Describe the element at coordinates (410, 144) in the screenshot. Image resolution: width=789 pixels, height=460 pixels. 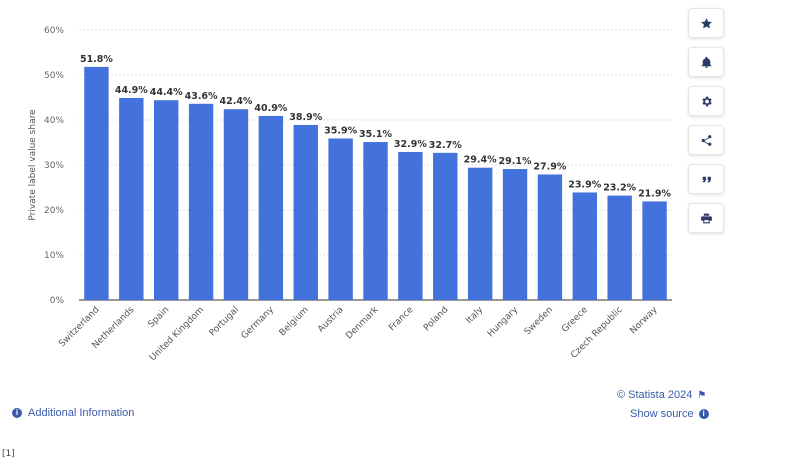
I see `data-label: 32.9%` at that location.